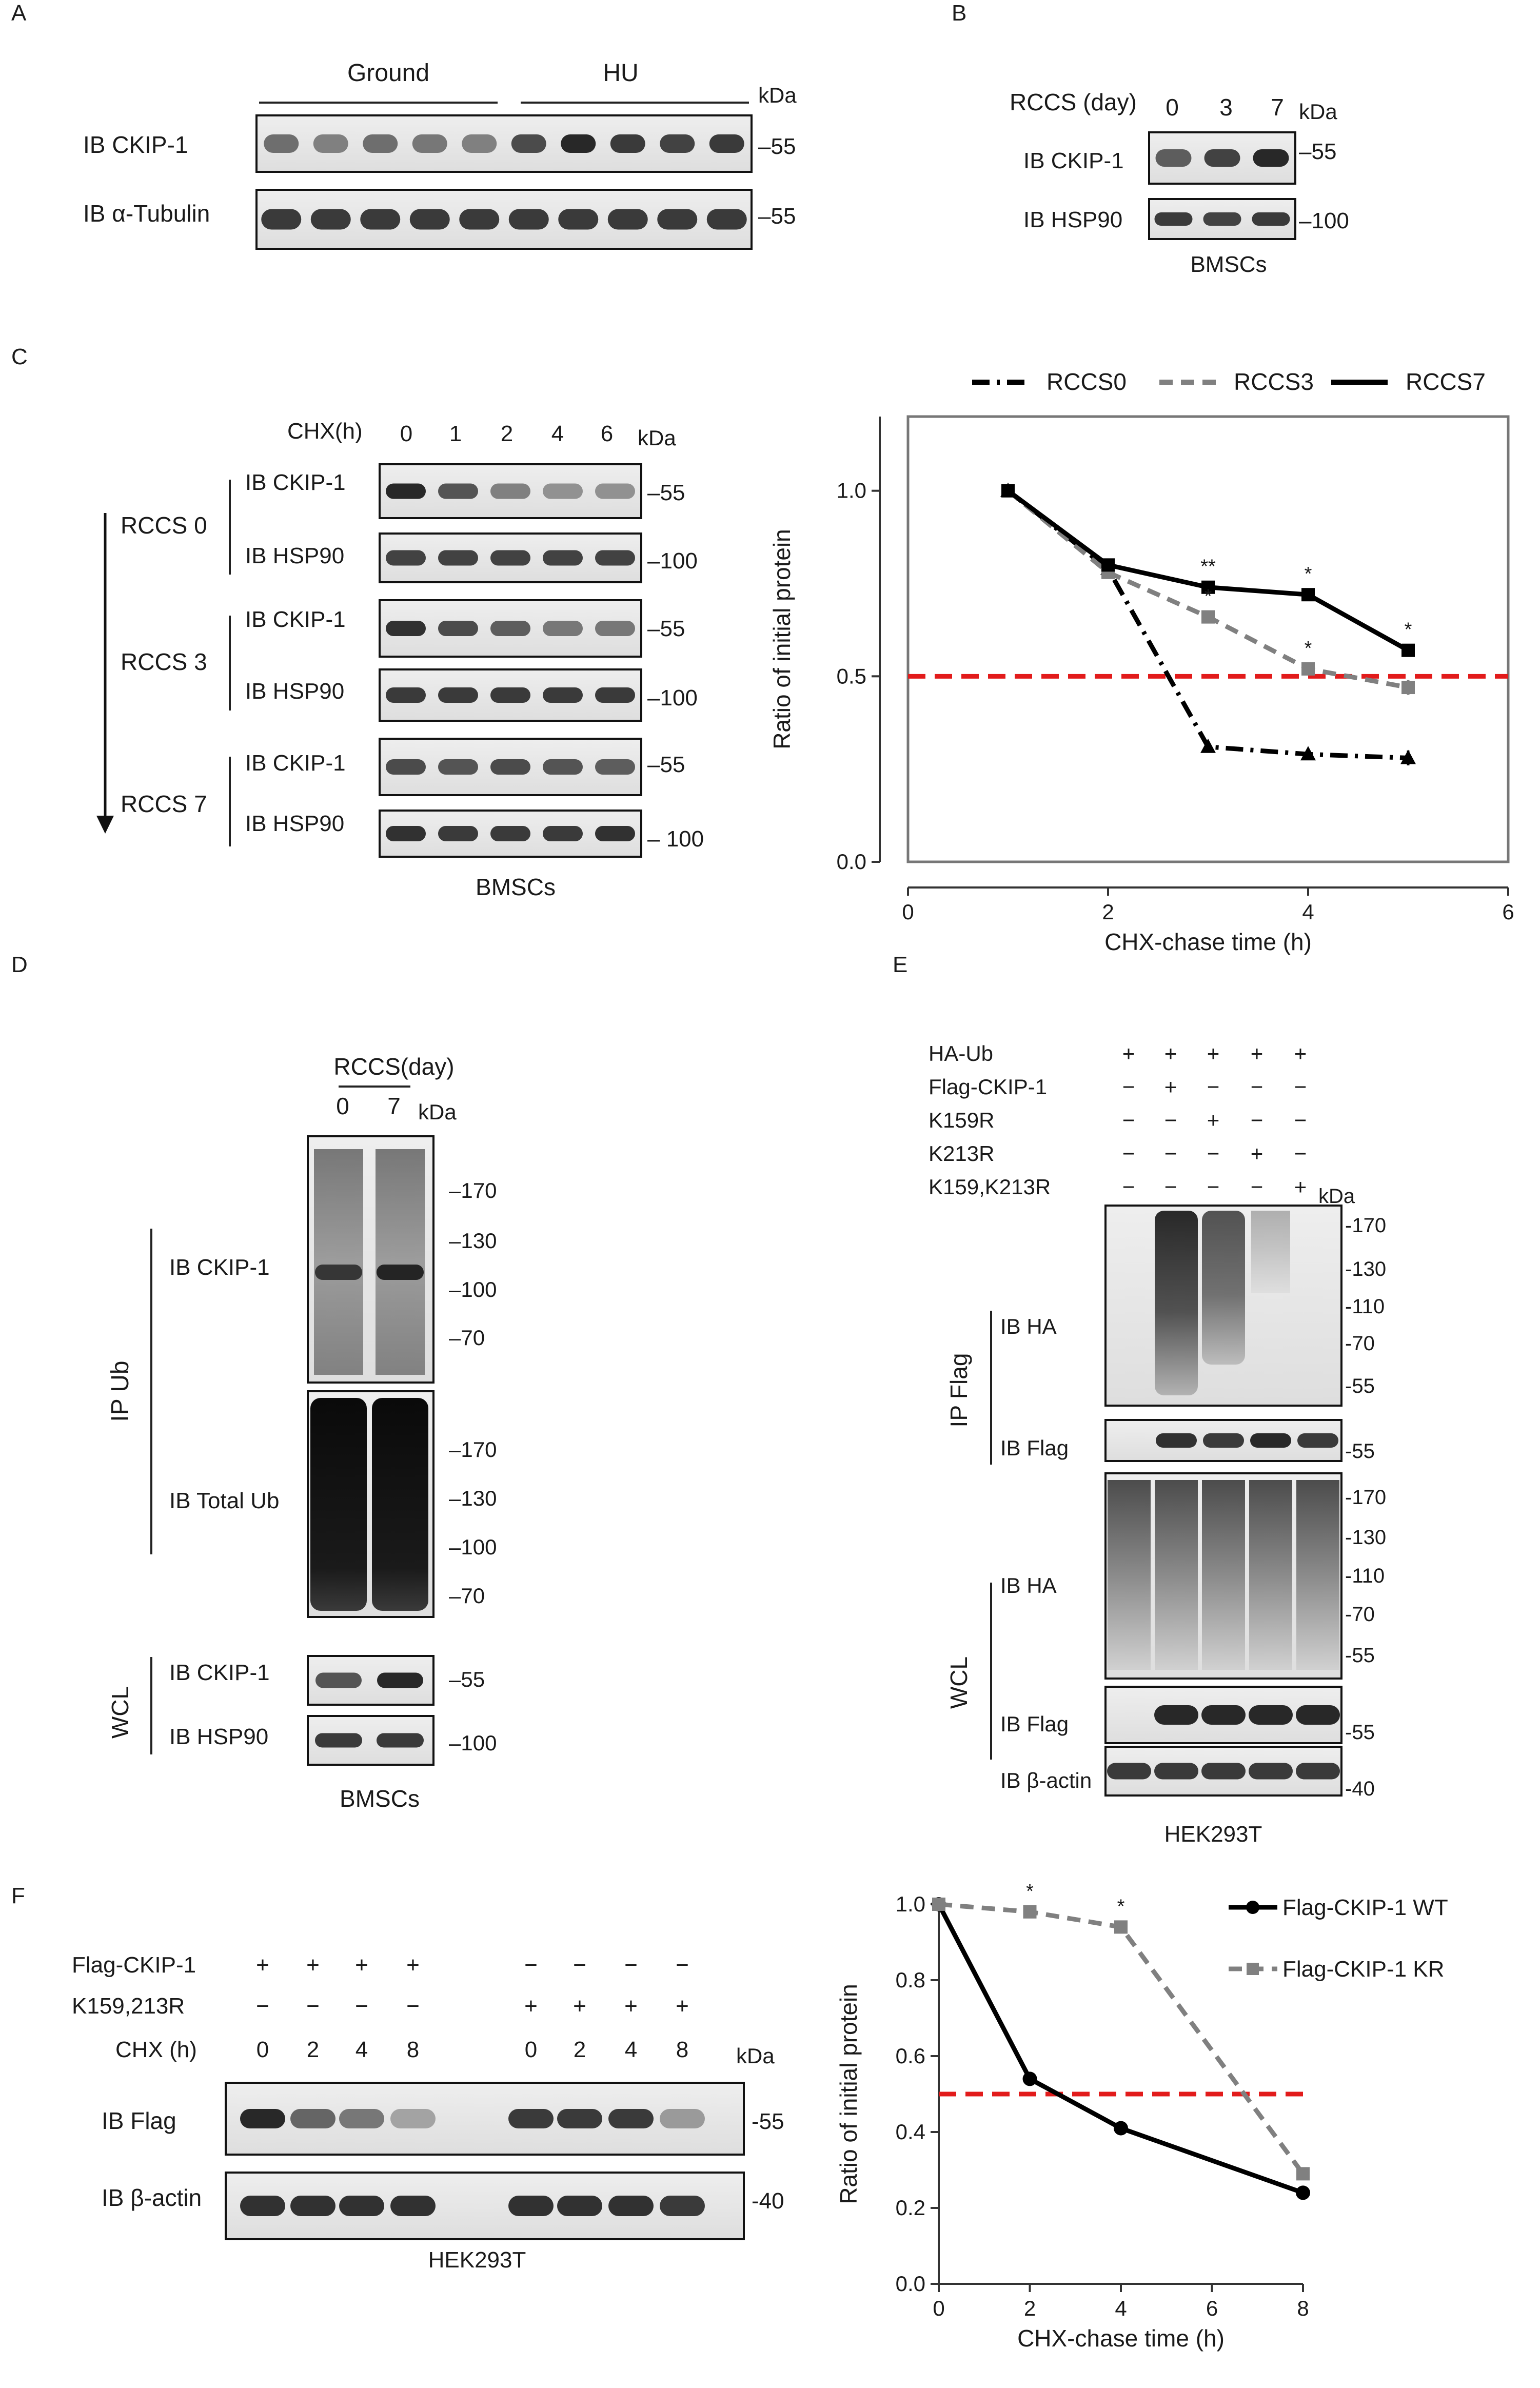 The height and width of the screenshot is (2388, 1540). What do you see at coordinates (152, 2197) in the screenshot?
I see `row-label: IB β-actin` at bounding box center [152, 2197].